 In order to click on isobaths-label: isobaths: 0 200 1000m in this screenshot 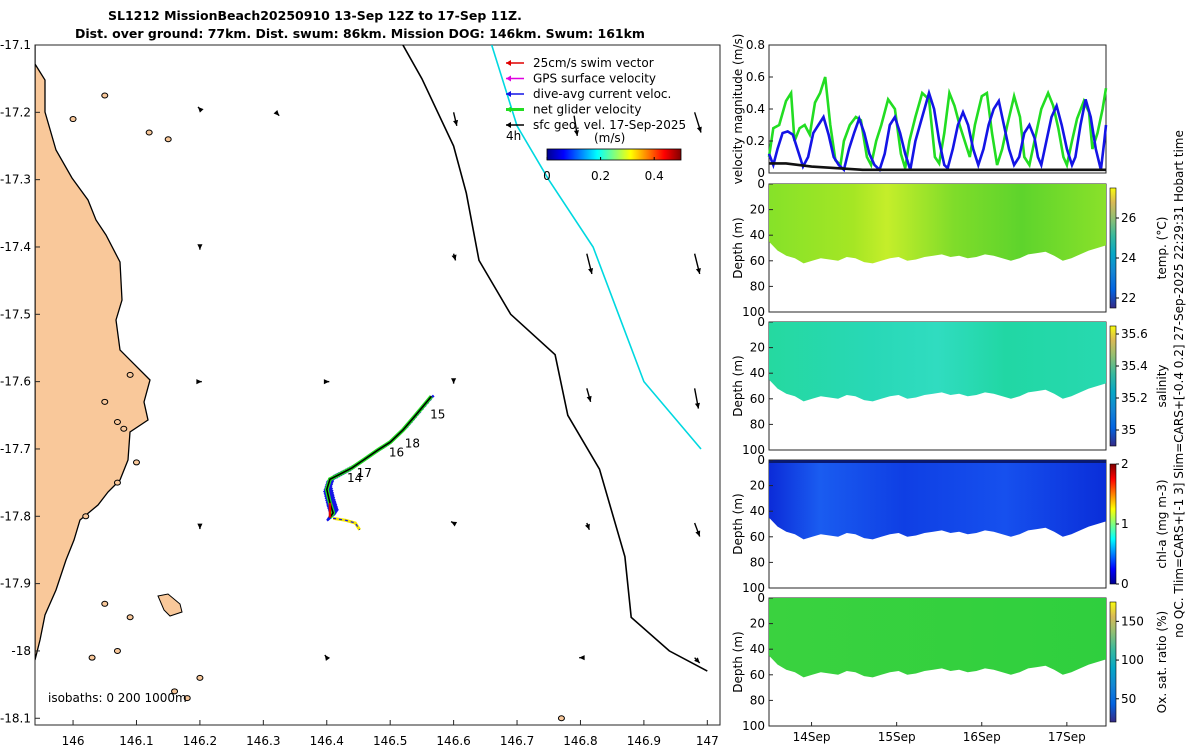, I will do `click(117, 698)`.